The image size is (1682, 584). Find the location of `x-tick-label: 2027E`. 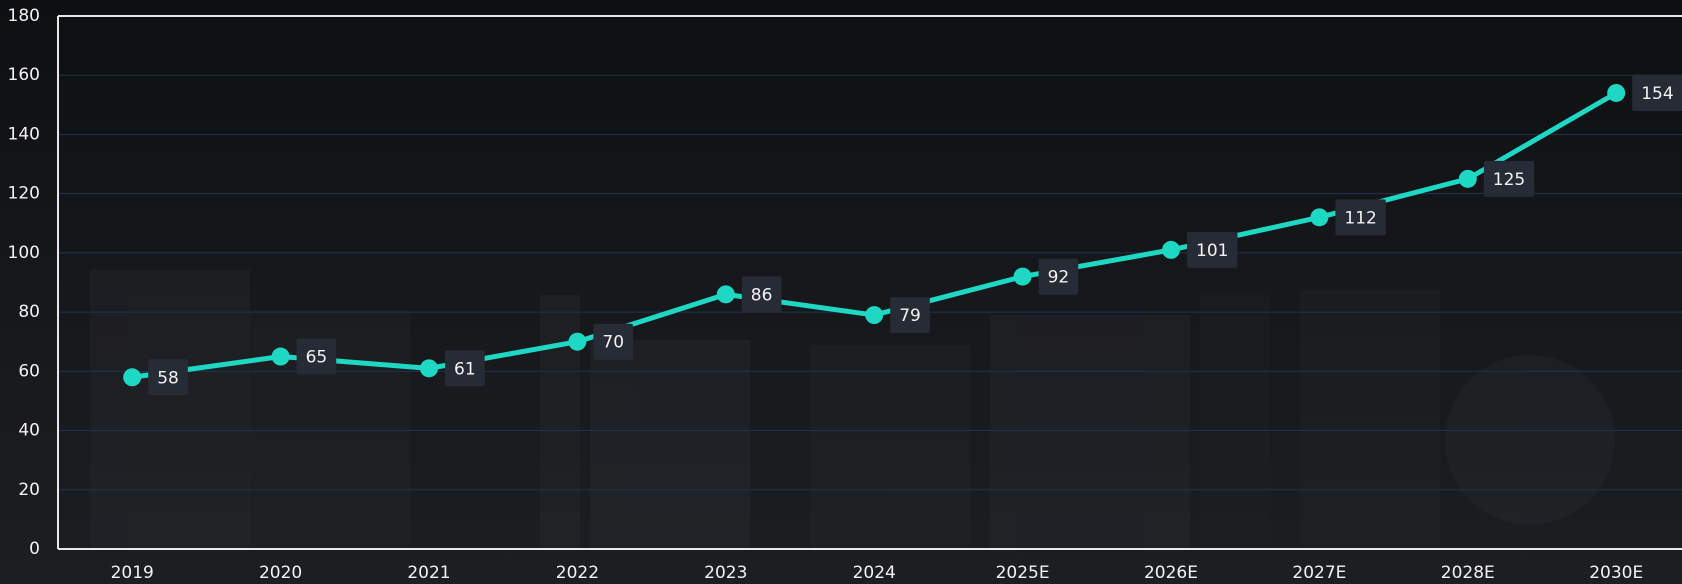

x-tick-label: 2027E is located at coordinates (1319, 573).